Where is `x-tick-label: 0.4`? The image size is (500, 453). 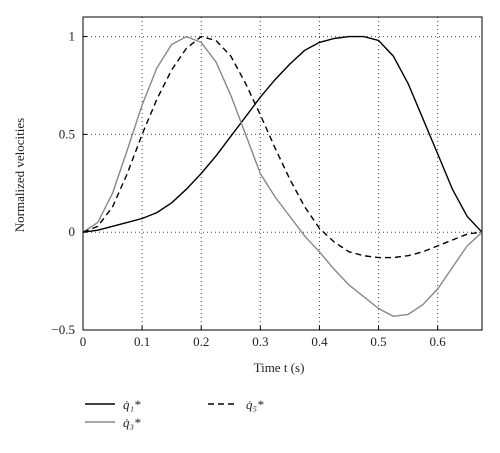 x-tick-label: 0.4 is located at coordinates (319, 341).